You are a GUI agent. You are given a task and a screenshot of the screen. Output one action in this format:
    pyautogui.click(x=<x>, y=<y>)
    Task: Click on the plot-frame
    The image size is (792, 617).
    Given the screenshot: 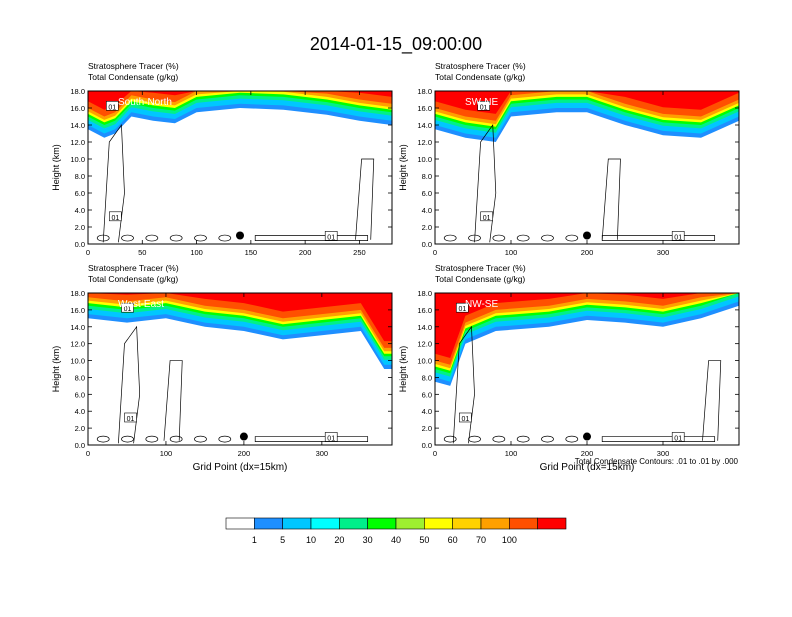 What is the action you would take?
    pyautogui.click(x=240, y=369)
    